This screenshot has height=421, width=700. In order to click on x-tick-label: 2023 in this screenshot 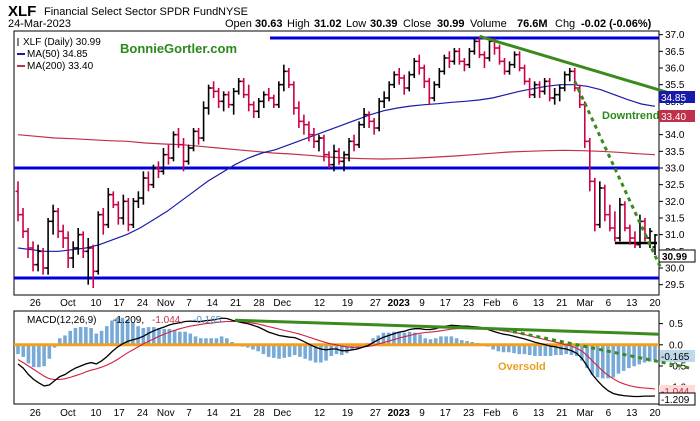, I will do `click(399, 413)`.